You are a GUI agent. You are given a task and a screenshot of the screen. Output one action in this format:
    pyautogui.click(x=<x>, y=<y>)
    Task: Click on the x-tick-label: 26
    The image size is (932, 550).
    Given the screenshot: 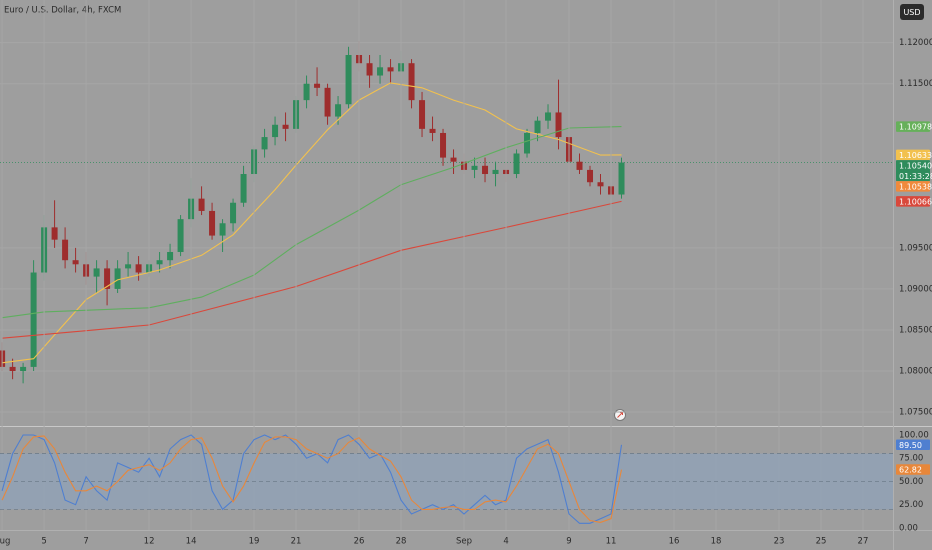 What is the action you would take?
    pyautogui.click(x=359, y=542)
    